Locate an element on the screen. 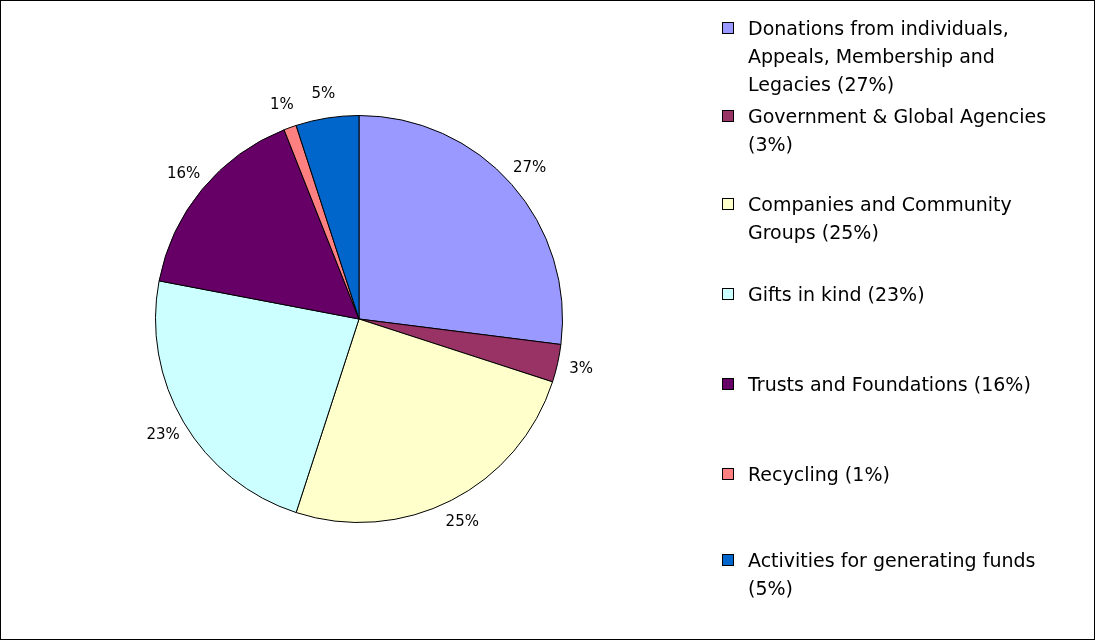 Image resolution: width=1095 pixels, height=640 pixels. legend-label: Donations from individuals, Appeals, Membership and Legacies (27%) is located at coordinates (879, 56).